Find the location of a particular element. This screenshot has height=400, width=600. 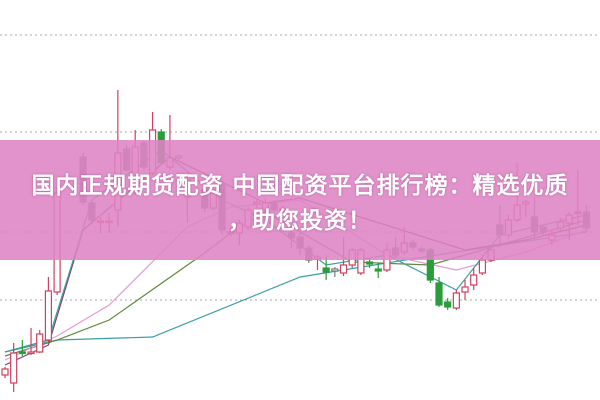

title-line-2: ，助您投资！ is located at coordinates (300, 221).